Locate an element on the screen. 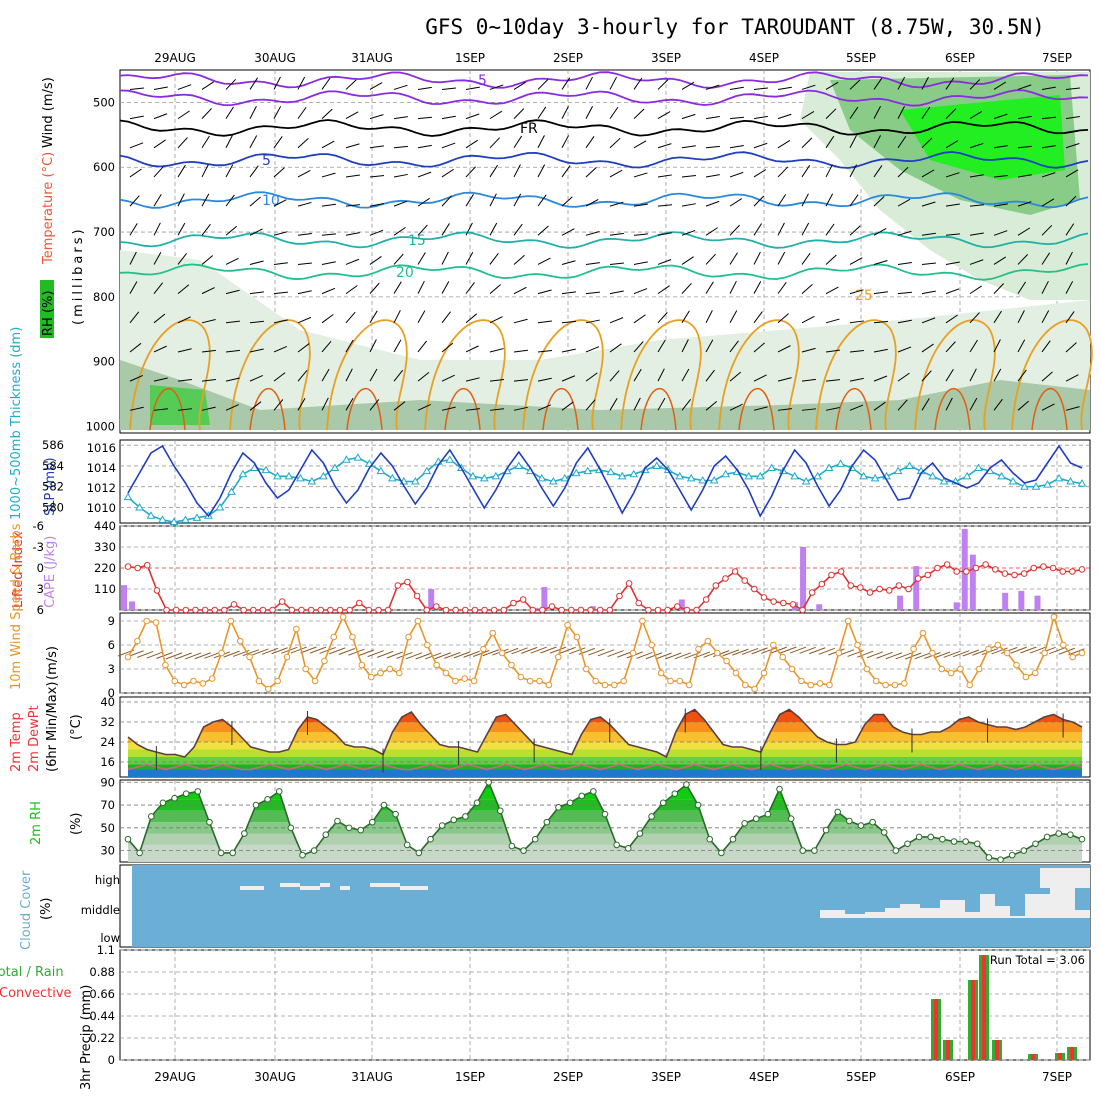 The image size is (1100, 1100). slp-tick: 1016 is located at coordinates (101, 448).